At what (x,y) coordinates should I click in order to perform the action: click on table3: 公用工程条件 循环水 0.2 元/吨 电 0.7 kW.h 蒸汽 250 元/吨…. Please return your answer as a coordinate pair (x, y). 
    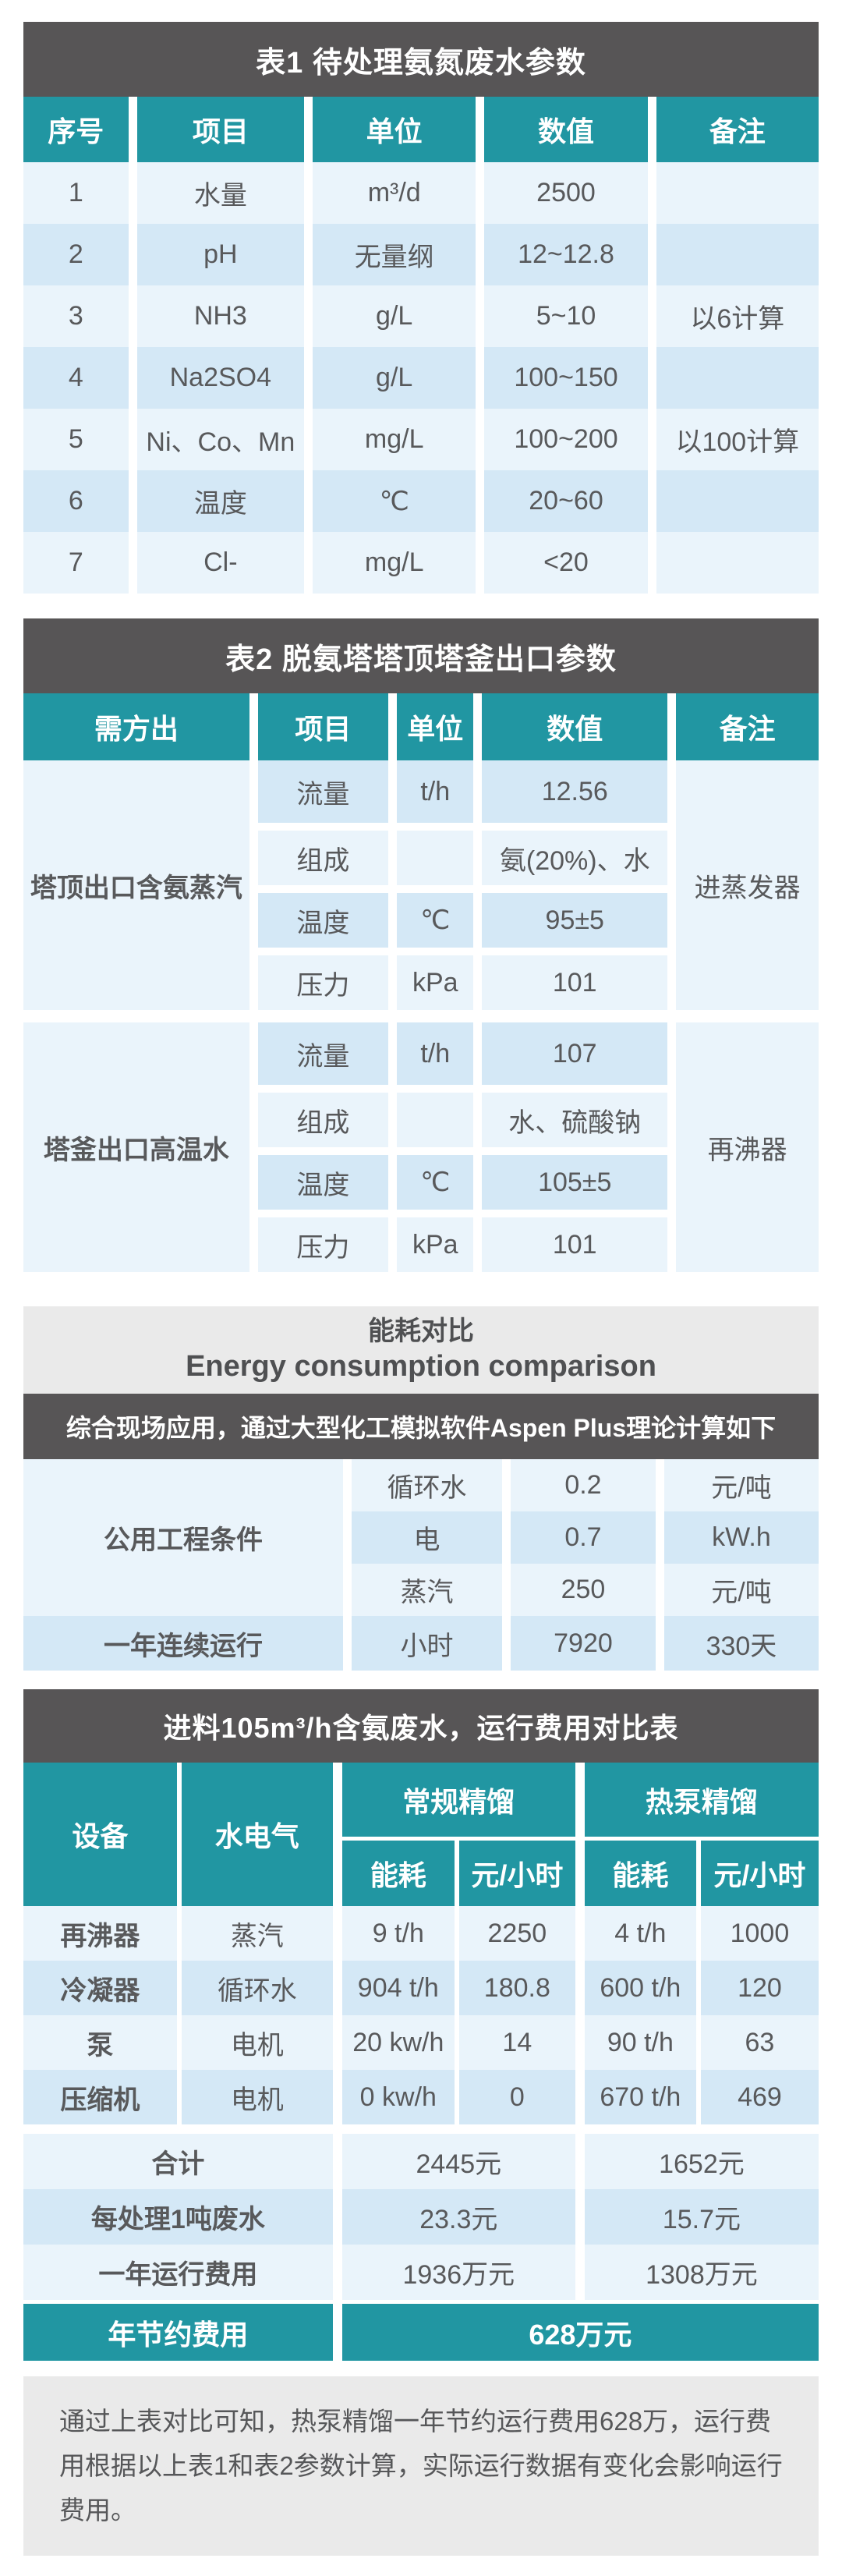
    Looking at the image, I should click on (421, 1565).